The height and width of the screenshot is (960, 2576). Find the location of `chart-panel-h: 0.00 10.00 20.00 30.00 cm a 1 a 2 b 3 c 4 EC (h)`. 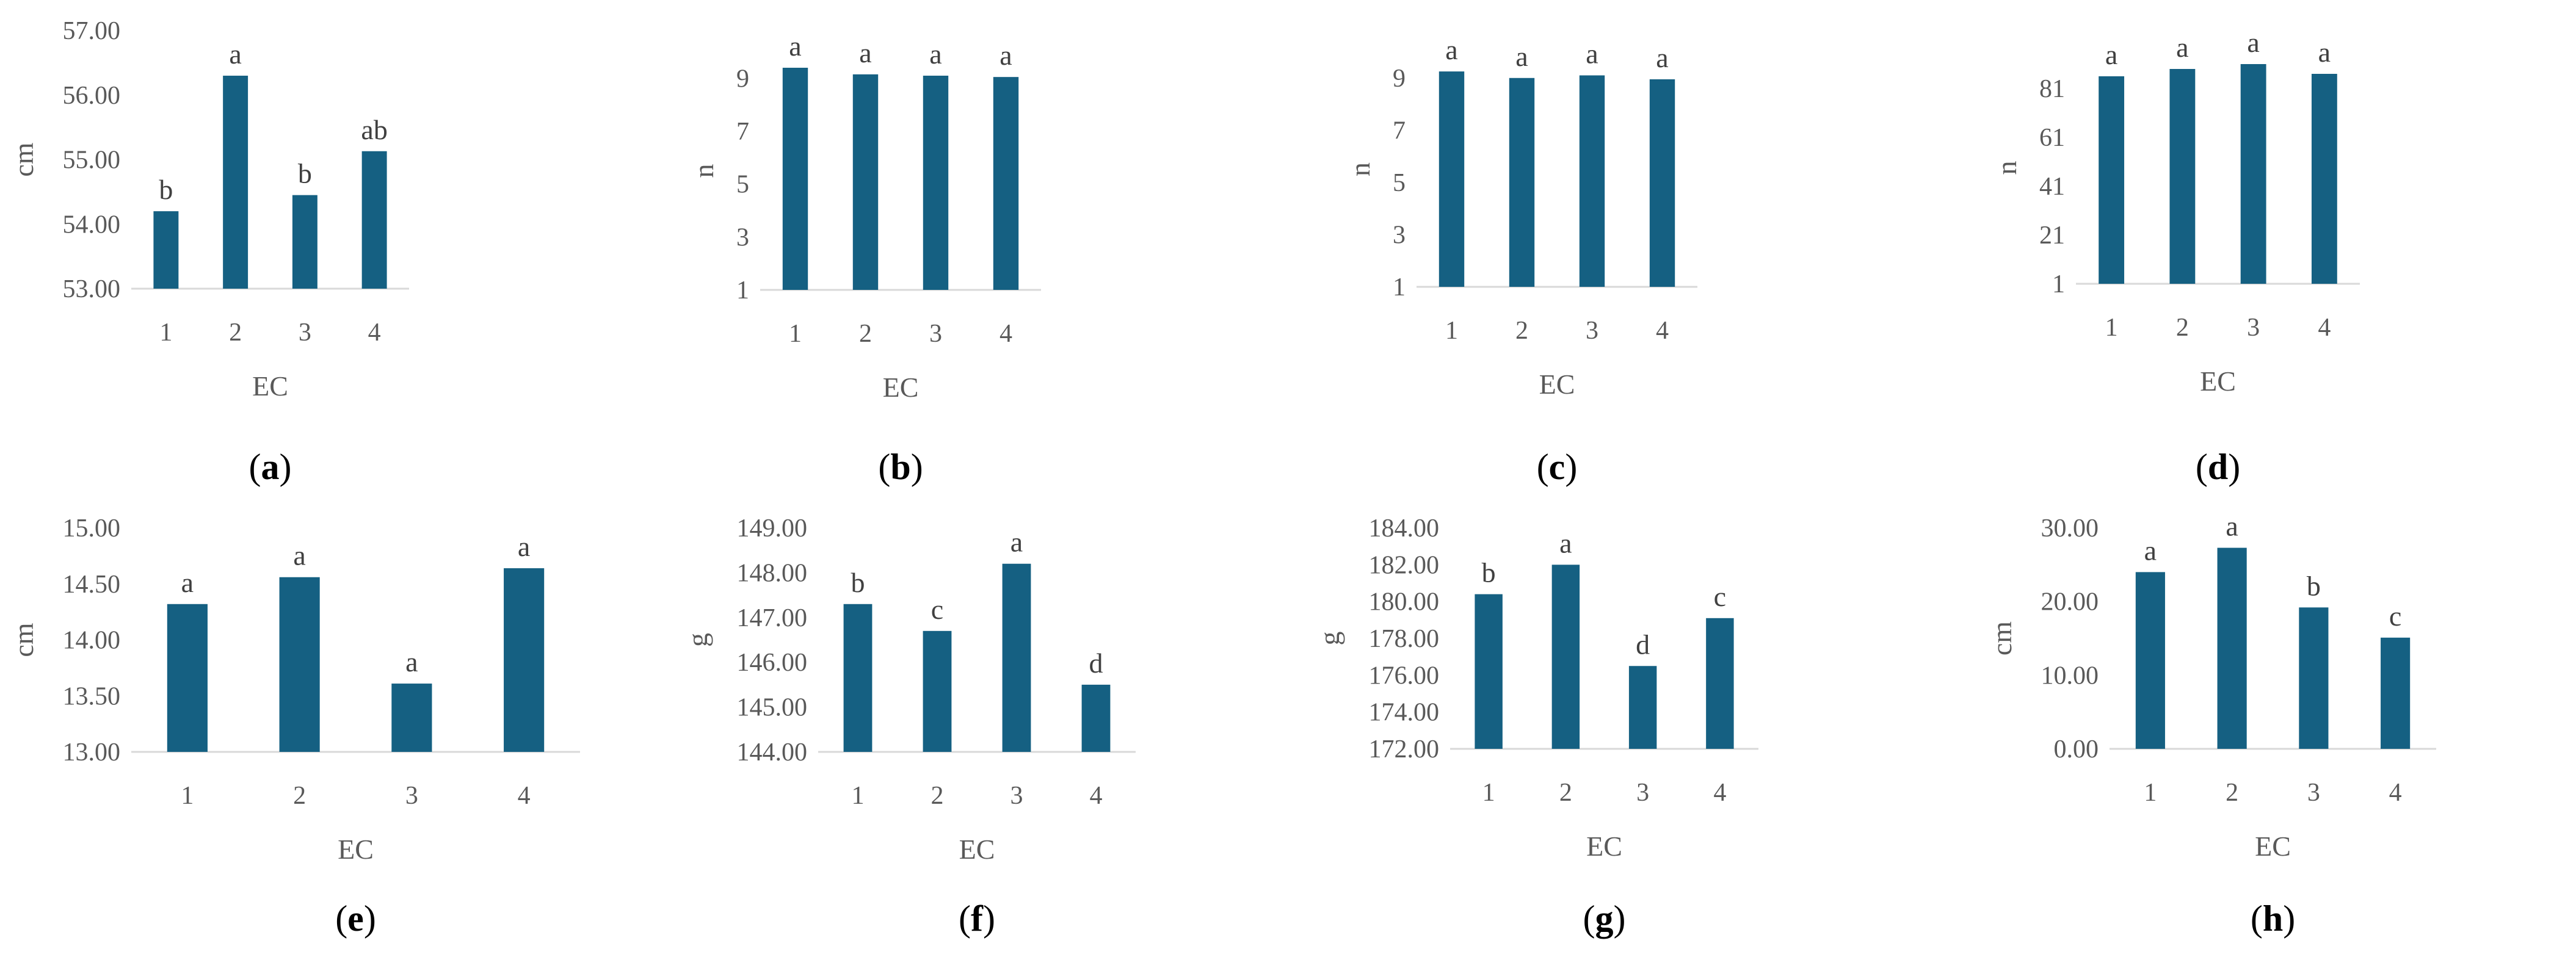

chart-panel-h: 0.00 10.00 20.00 30.00 cm a 1 a 2 b 3 c 4 EC (h) is located at coordinates (2211, 725).